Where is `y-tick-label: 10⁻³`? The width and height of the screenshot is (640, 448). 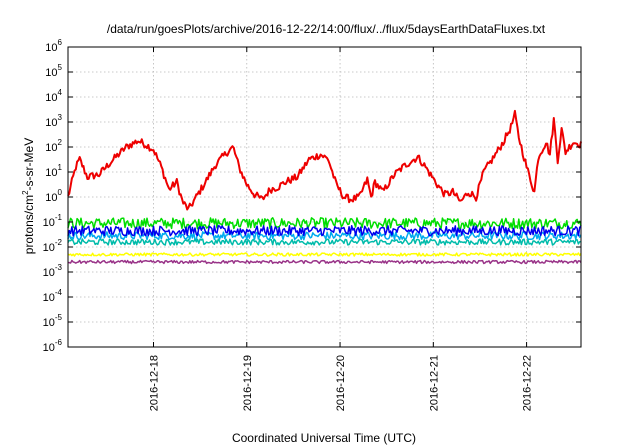 y-tick-label: 10⁻³ is located at coordinates (53, 271).